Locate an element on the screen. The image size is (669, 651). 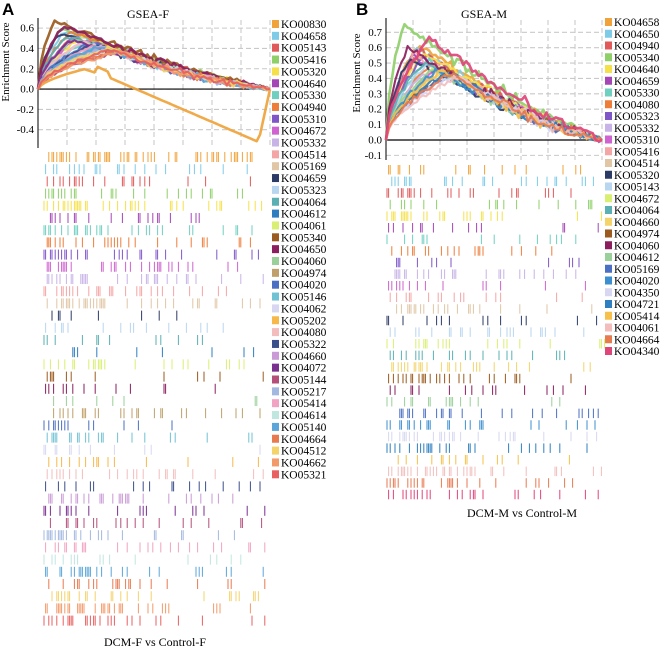
legend-label: KO04660 is located at coordinates (304, 357).